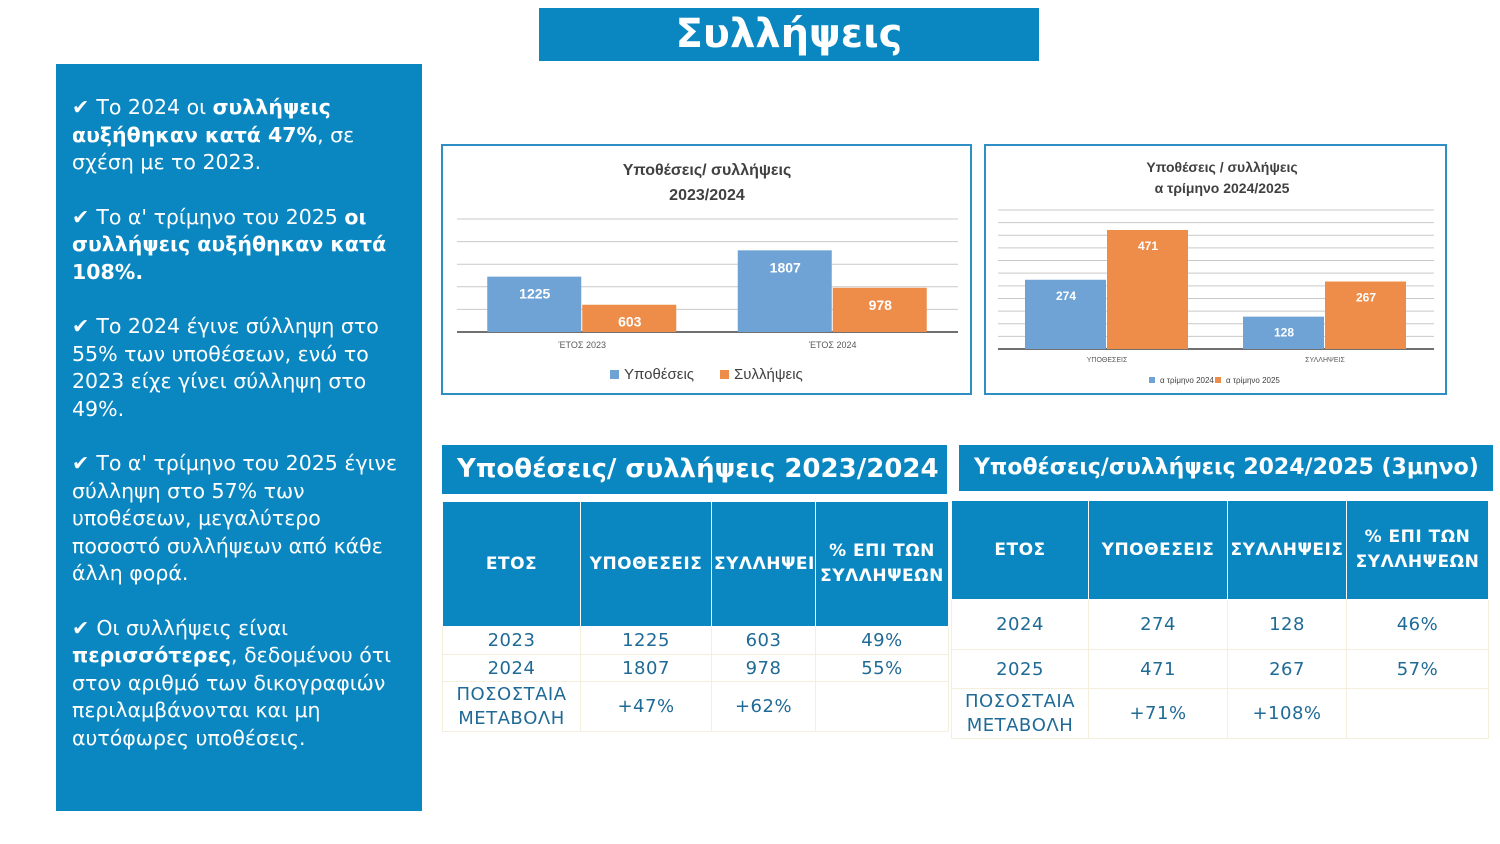  What do you see at coordinates (659, 374) in the screenshot?
I see `legend-label: Υποθέσεις` at bounding box center [659, 374].